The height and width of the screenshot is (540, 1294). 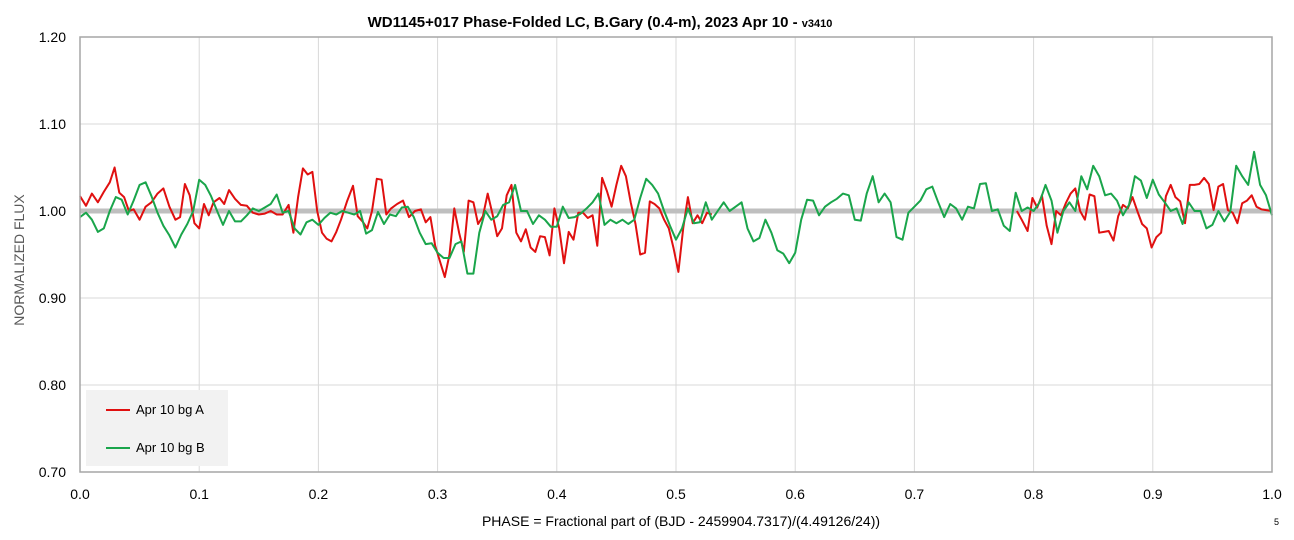 What do you see at coordinates (557, 494) in the screenshot?
I see `x-tick-label: 0.4` at bounding box center [557, 494].